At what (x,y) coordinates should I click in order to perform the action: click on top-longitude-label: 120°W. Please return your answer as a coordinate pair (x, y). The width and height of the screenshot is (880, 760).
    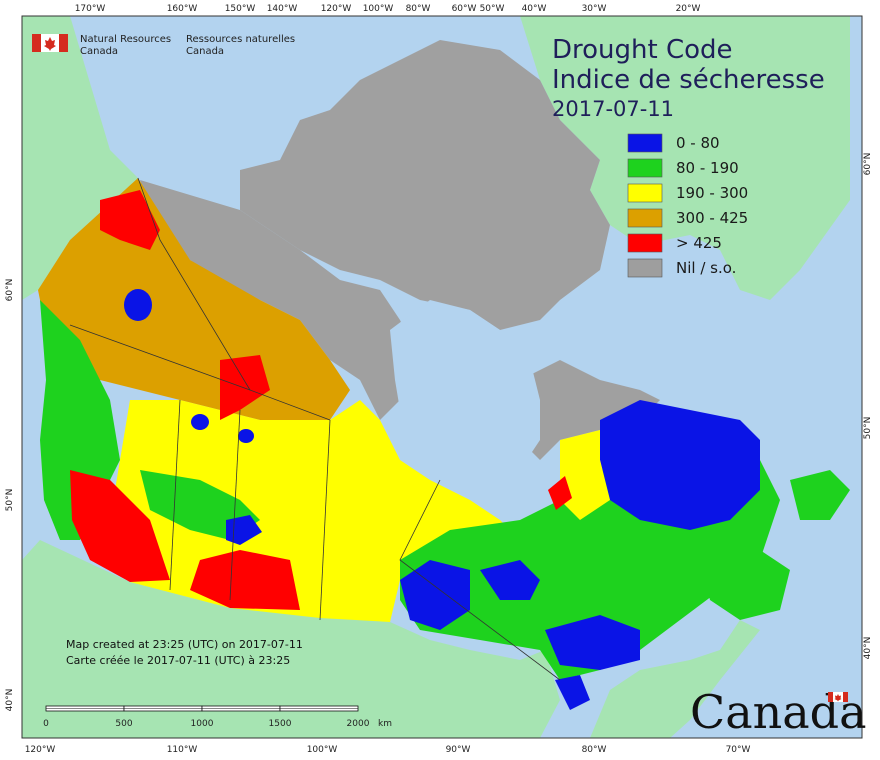
    Looking at the image, I should click on (336, 9).